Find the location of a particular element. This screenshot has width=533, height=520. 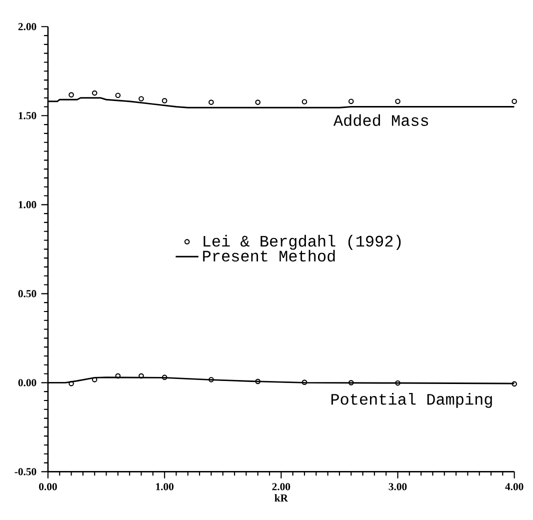

annotation: Potential Damping is located at coordinates (411, 400).